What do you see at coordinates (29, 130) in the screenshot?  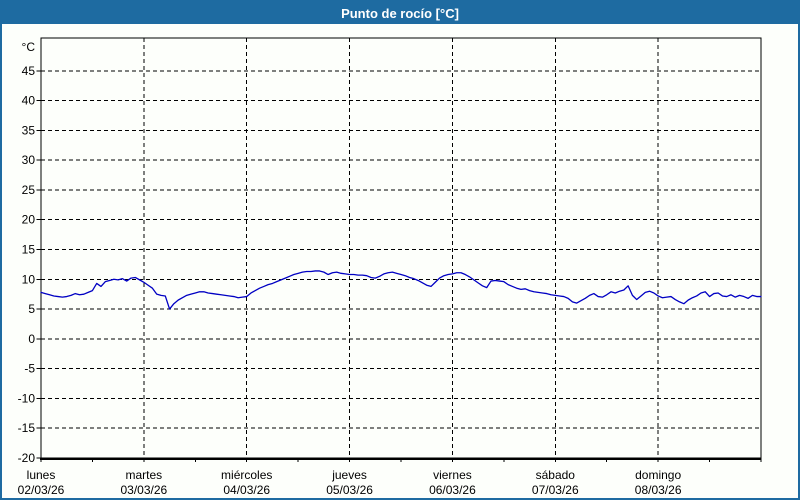 I see `y-tick-label: 35` at bounding box center [29, 130].